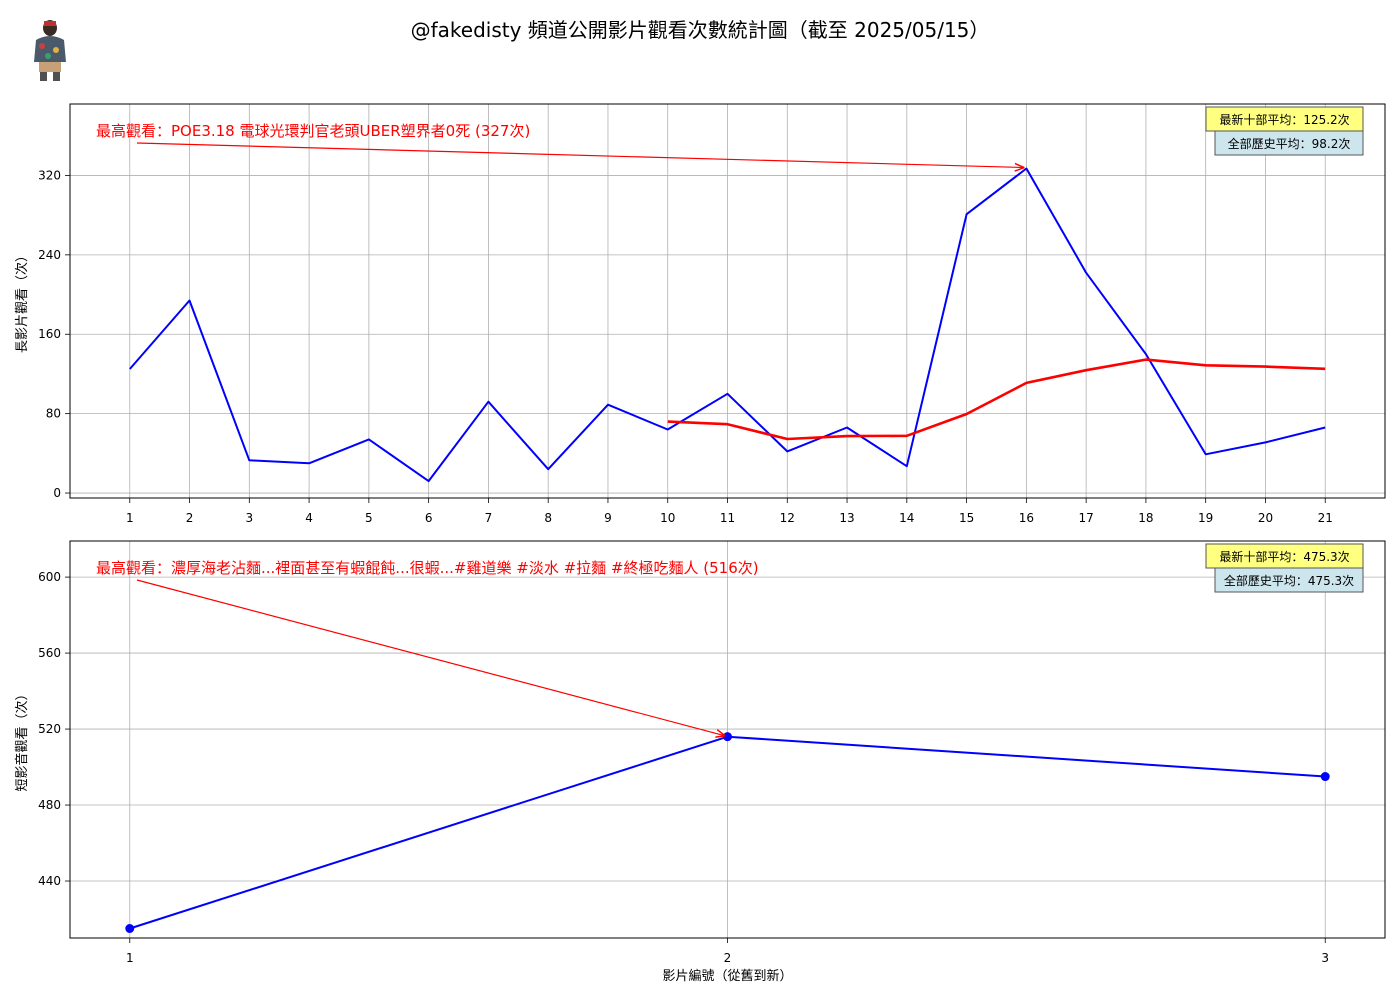 The image size is (1400, 1000). What do you see at coordinates (1026, 518) in the screenshot?
I see `x-tick-label: 16` at bounding box center [1026, 518].